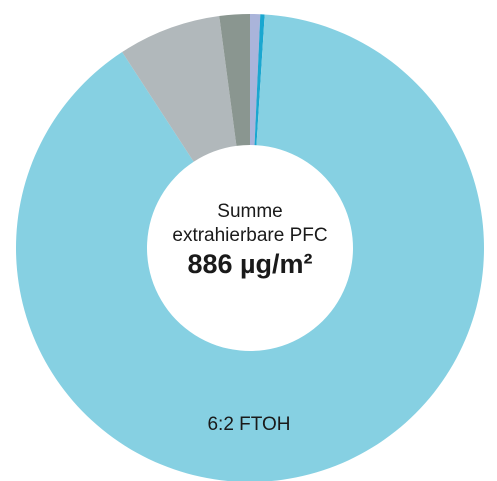 Image resolution: width=497 pixels, height=481 pixels. What do you see at coordinates (249, 264) in the screenshot?
I see `center-total: 886 µg/m²` at bounding box center [249, 264].